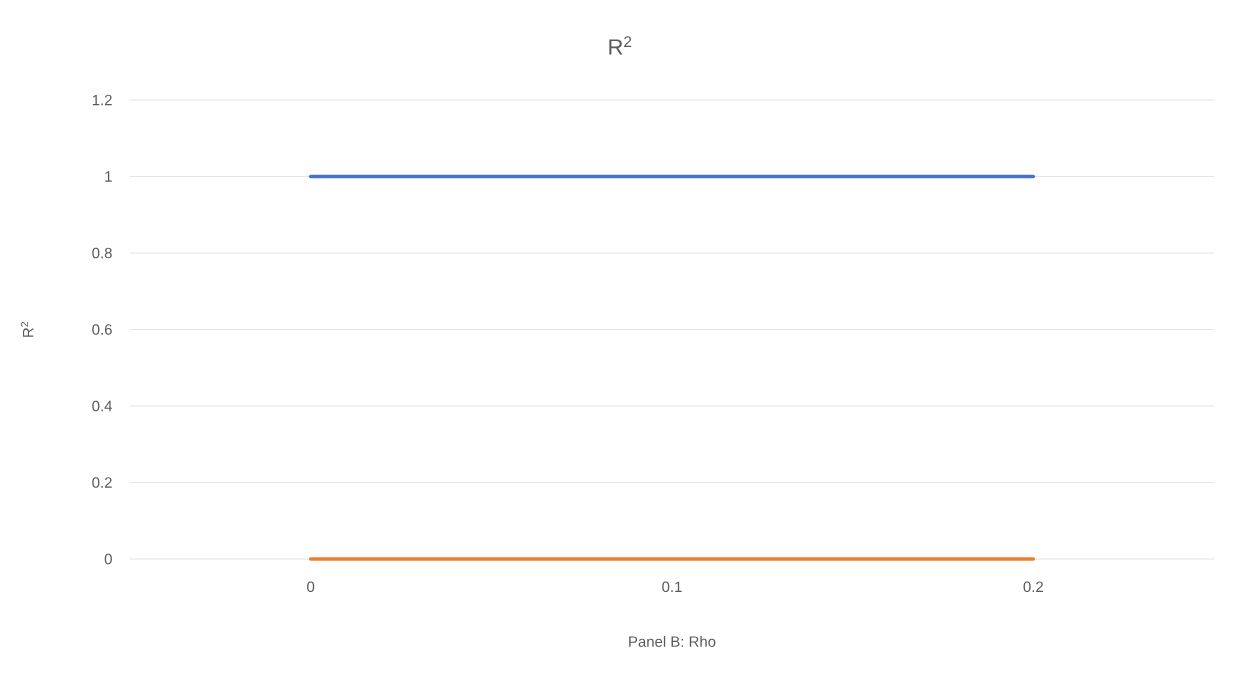  I want to click on chart-title: R$^{2}$, so click(620, 45).